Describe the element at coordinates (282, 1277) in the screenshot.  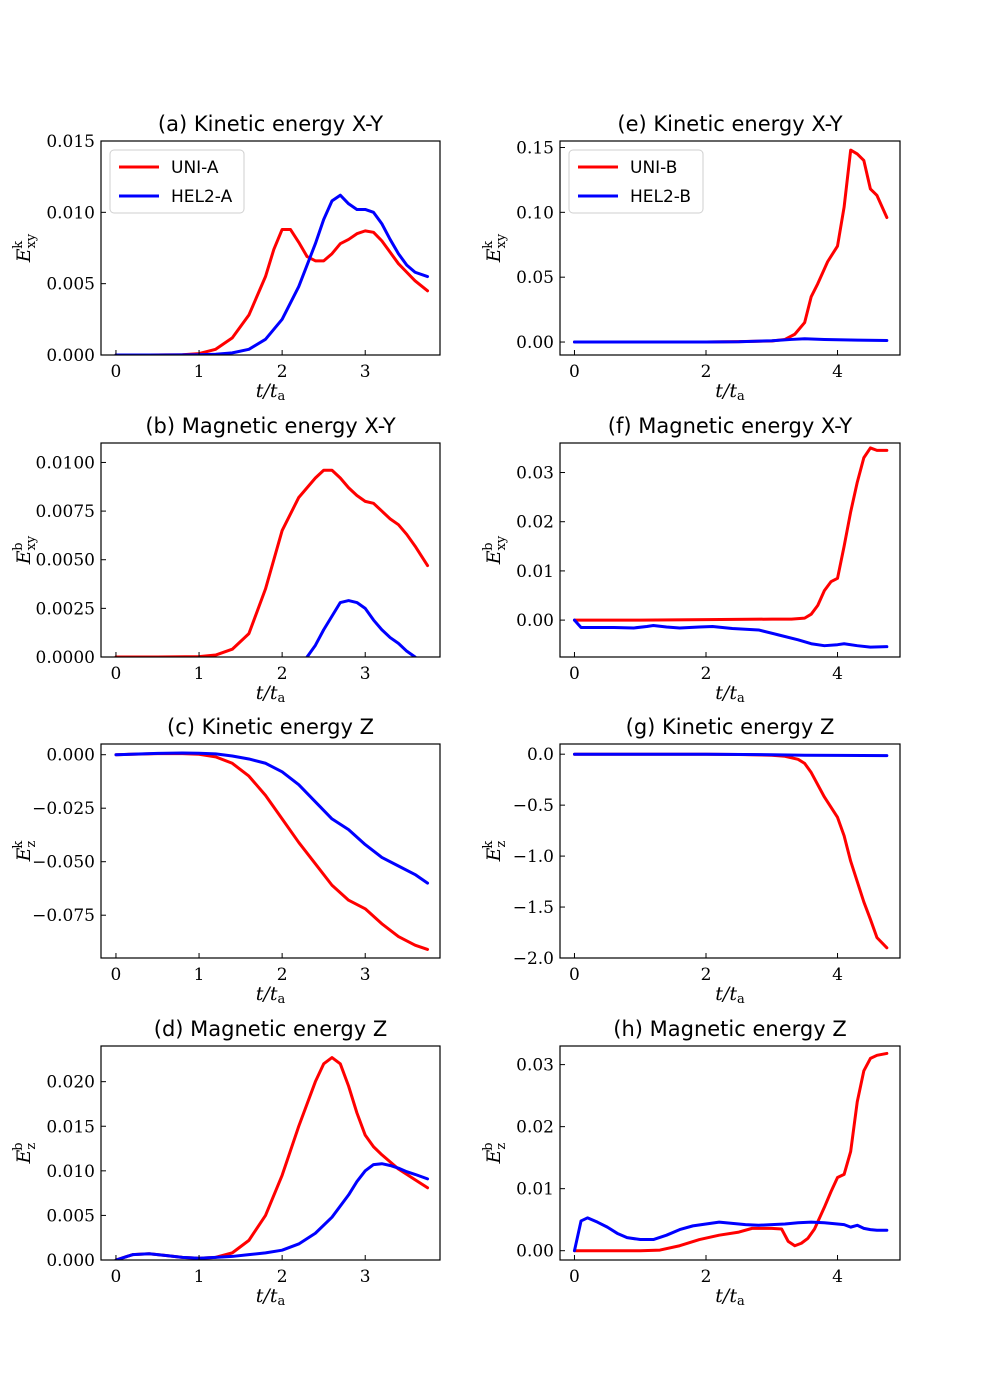
I see `x-tick-label-d: 2` at that location.